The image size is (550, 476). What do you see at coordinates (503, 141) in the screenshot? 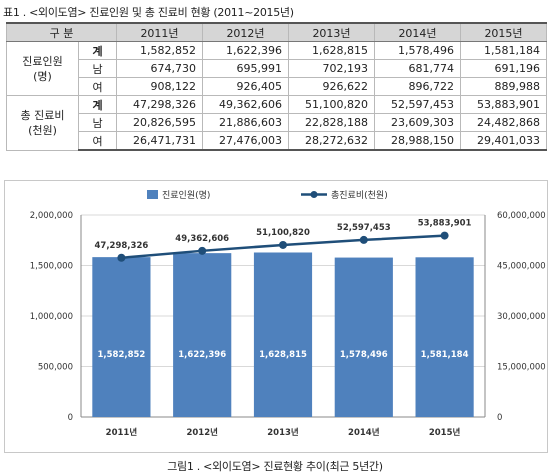
I see `table-cell: 29,401,033` at bounding box center [503, 141].